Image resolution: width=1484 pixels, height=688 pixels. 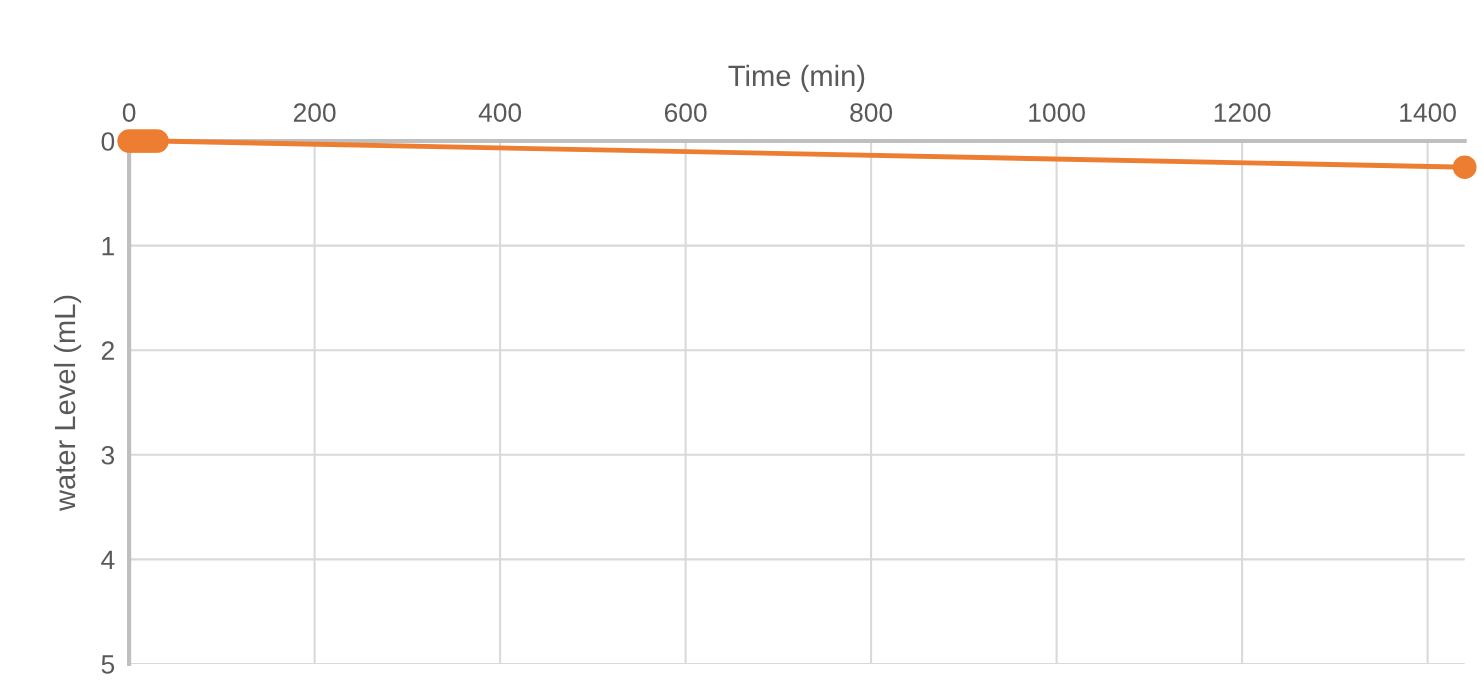 What do you see at coordinates (108, 664) in the screenshot?
I see `y-tick-label: 5` at bounding box center [108, 664].